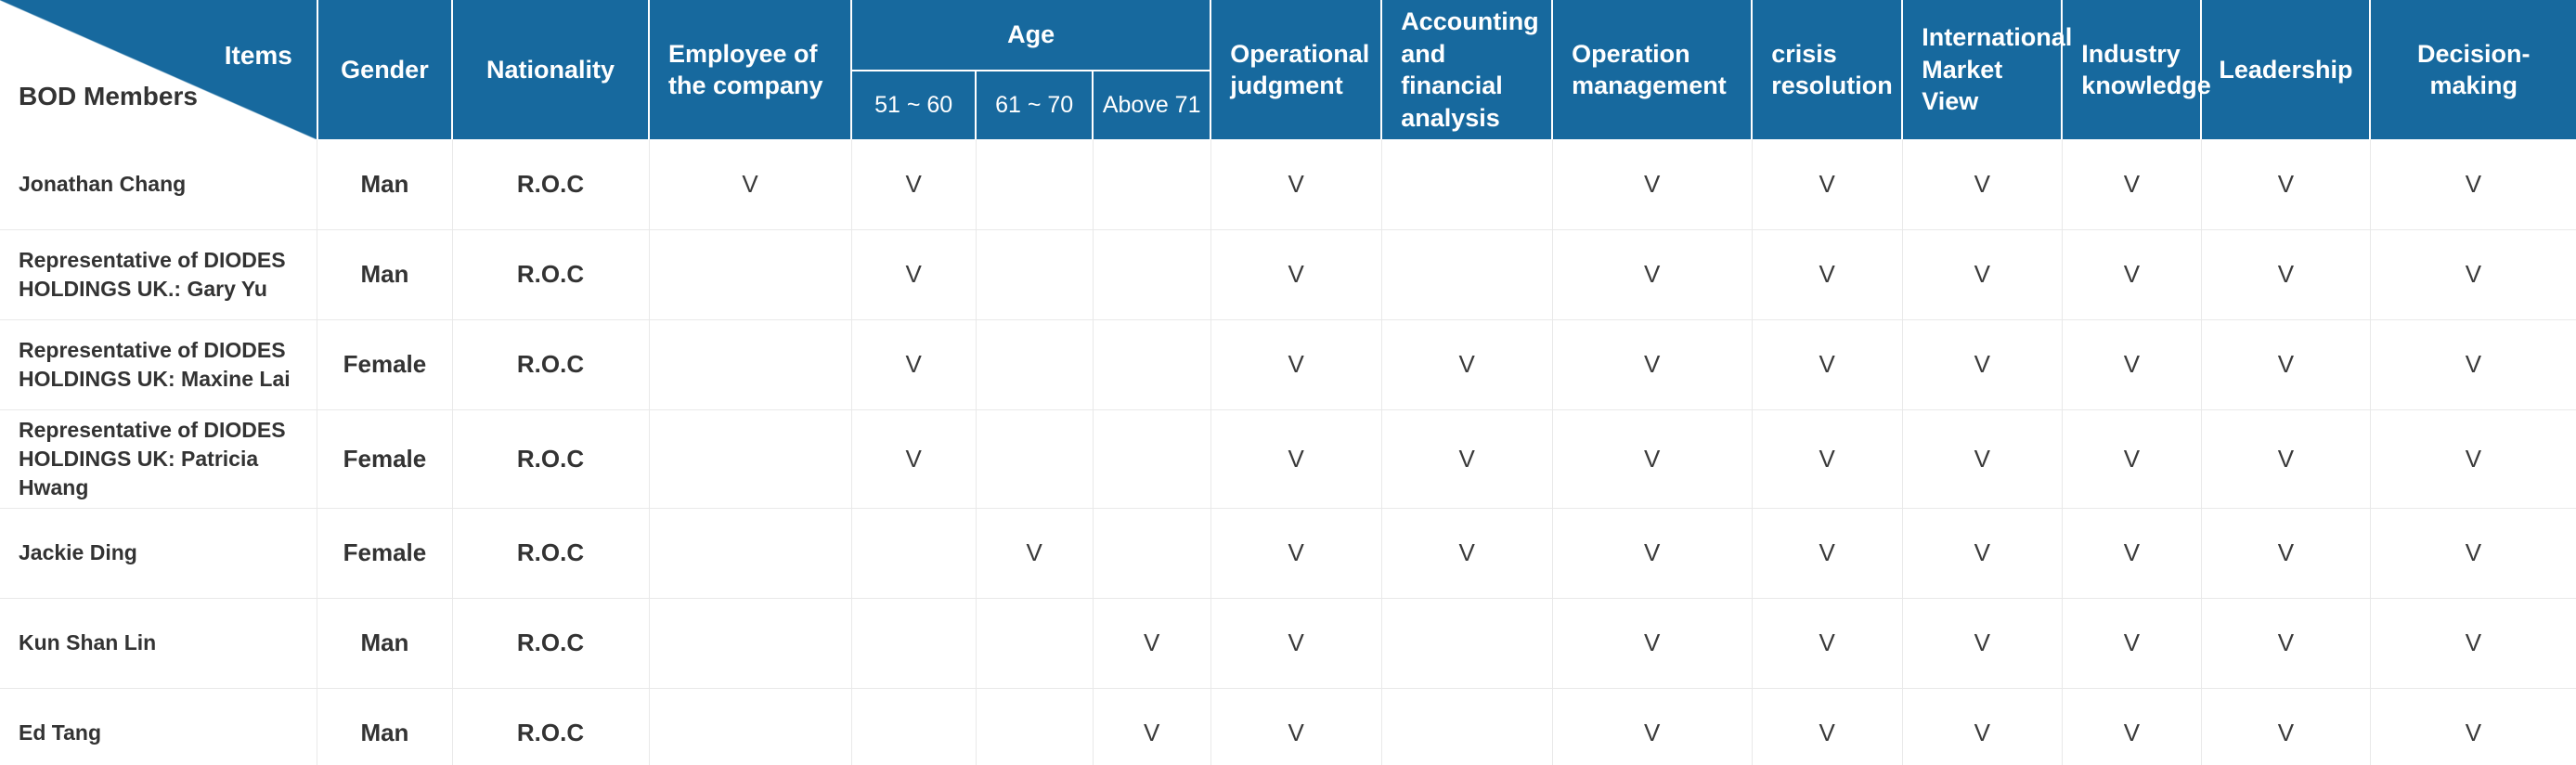 The height and width of the screenshot is (765, 2576). Describe the element at coordinates (2473, 70) in the screenshot. I see `col-header-decision-making: Decision-making` at that location.